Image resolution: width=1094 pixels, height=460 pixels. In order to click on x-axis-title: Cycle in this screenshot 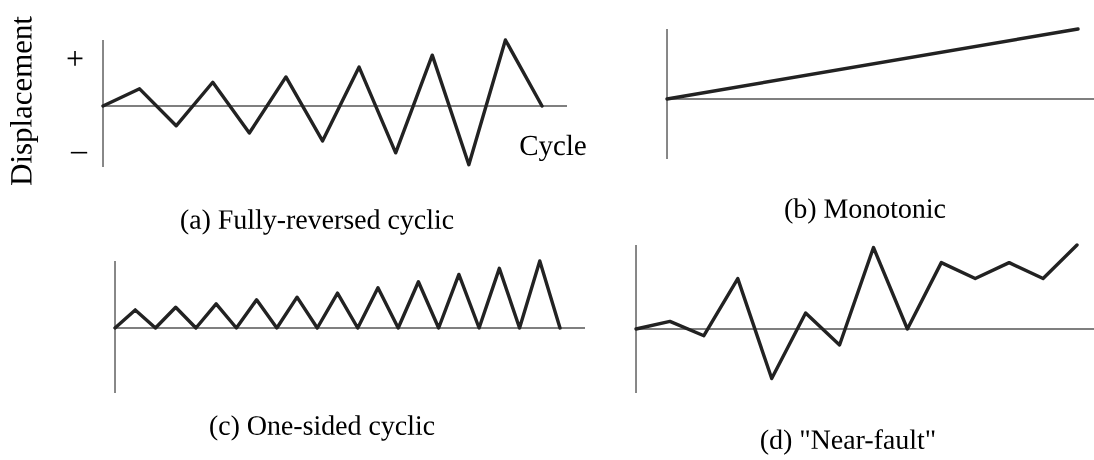, I will do `click(553, 148)`.